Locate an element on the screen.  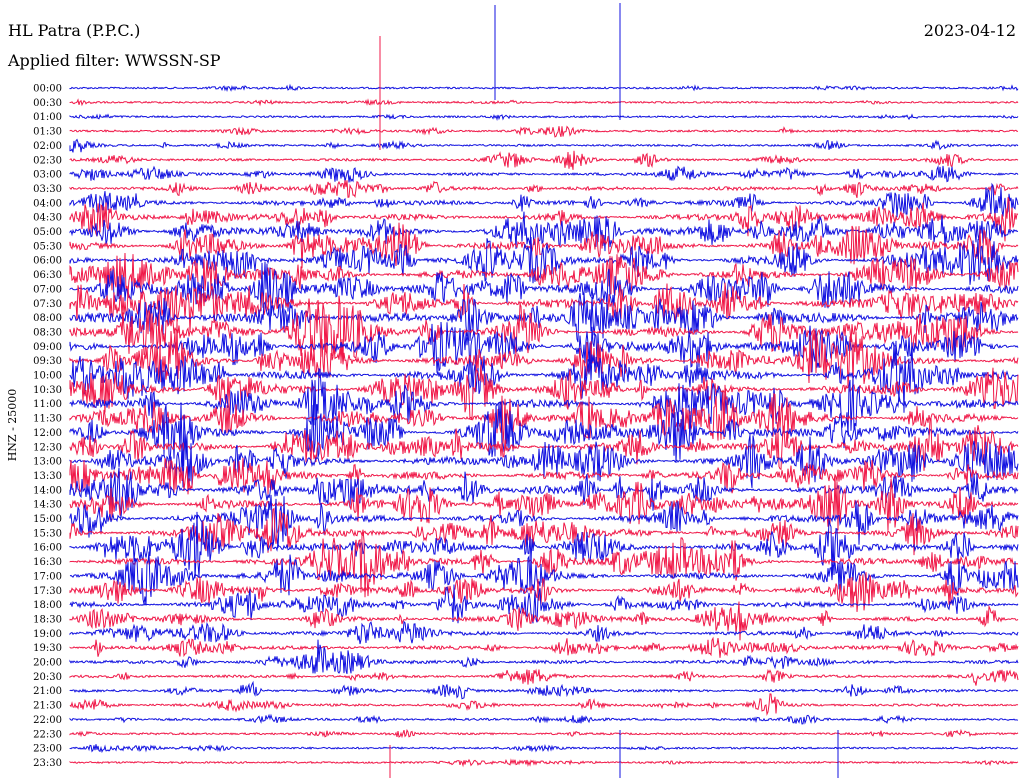
time-label: 04:00 is located at coordinates (47, 203).